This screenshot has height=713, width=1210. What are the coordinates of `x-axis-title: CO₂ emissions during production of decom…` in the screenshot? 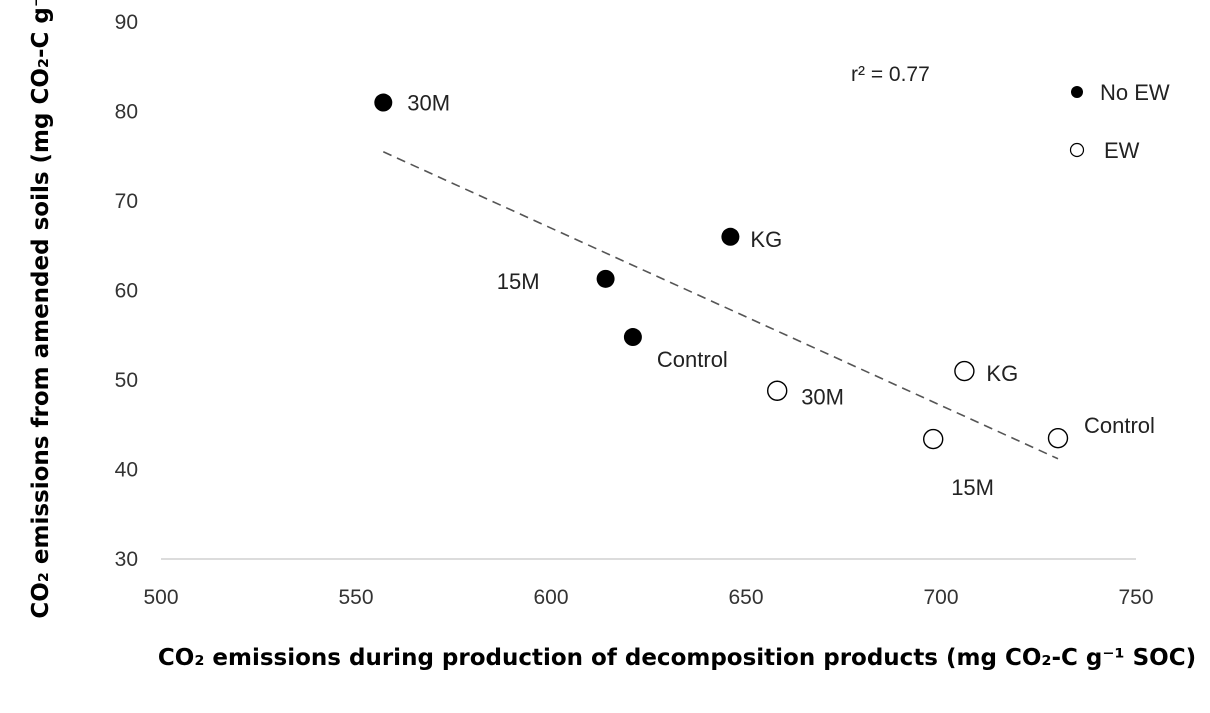 It's located at (677, 658).